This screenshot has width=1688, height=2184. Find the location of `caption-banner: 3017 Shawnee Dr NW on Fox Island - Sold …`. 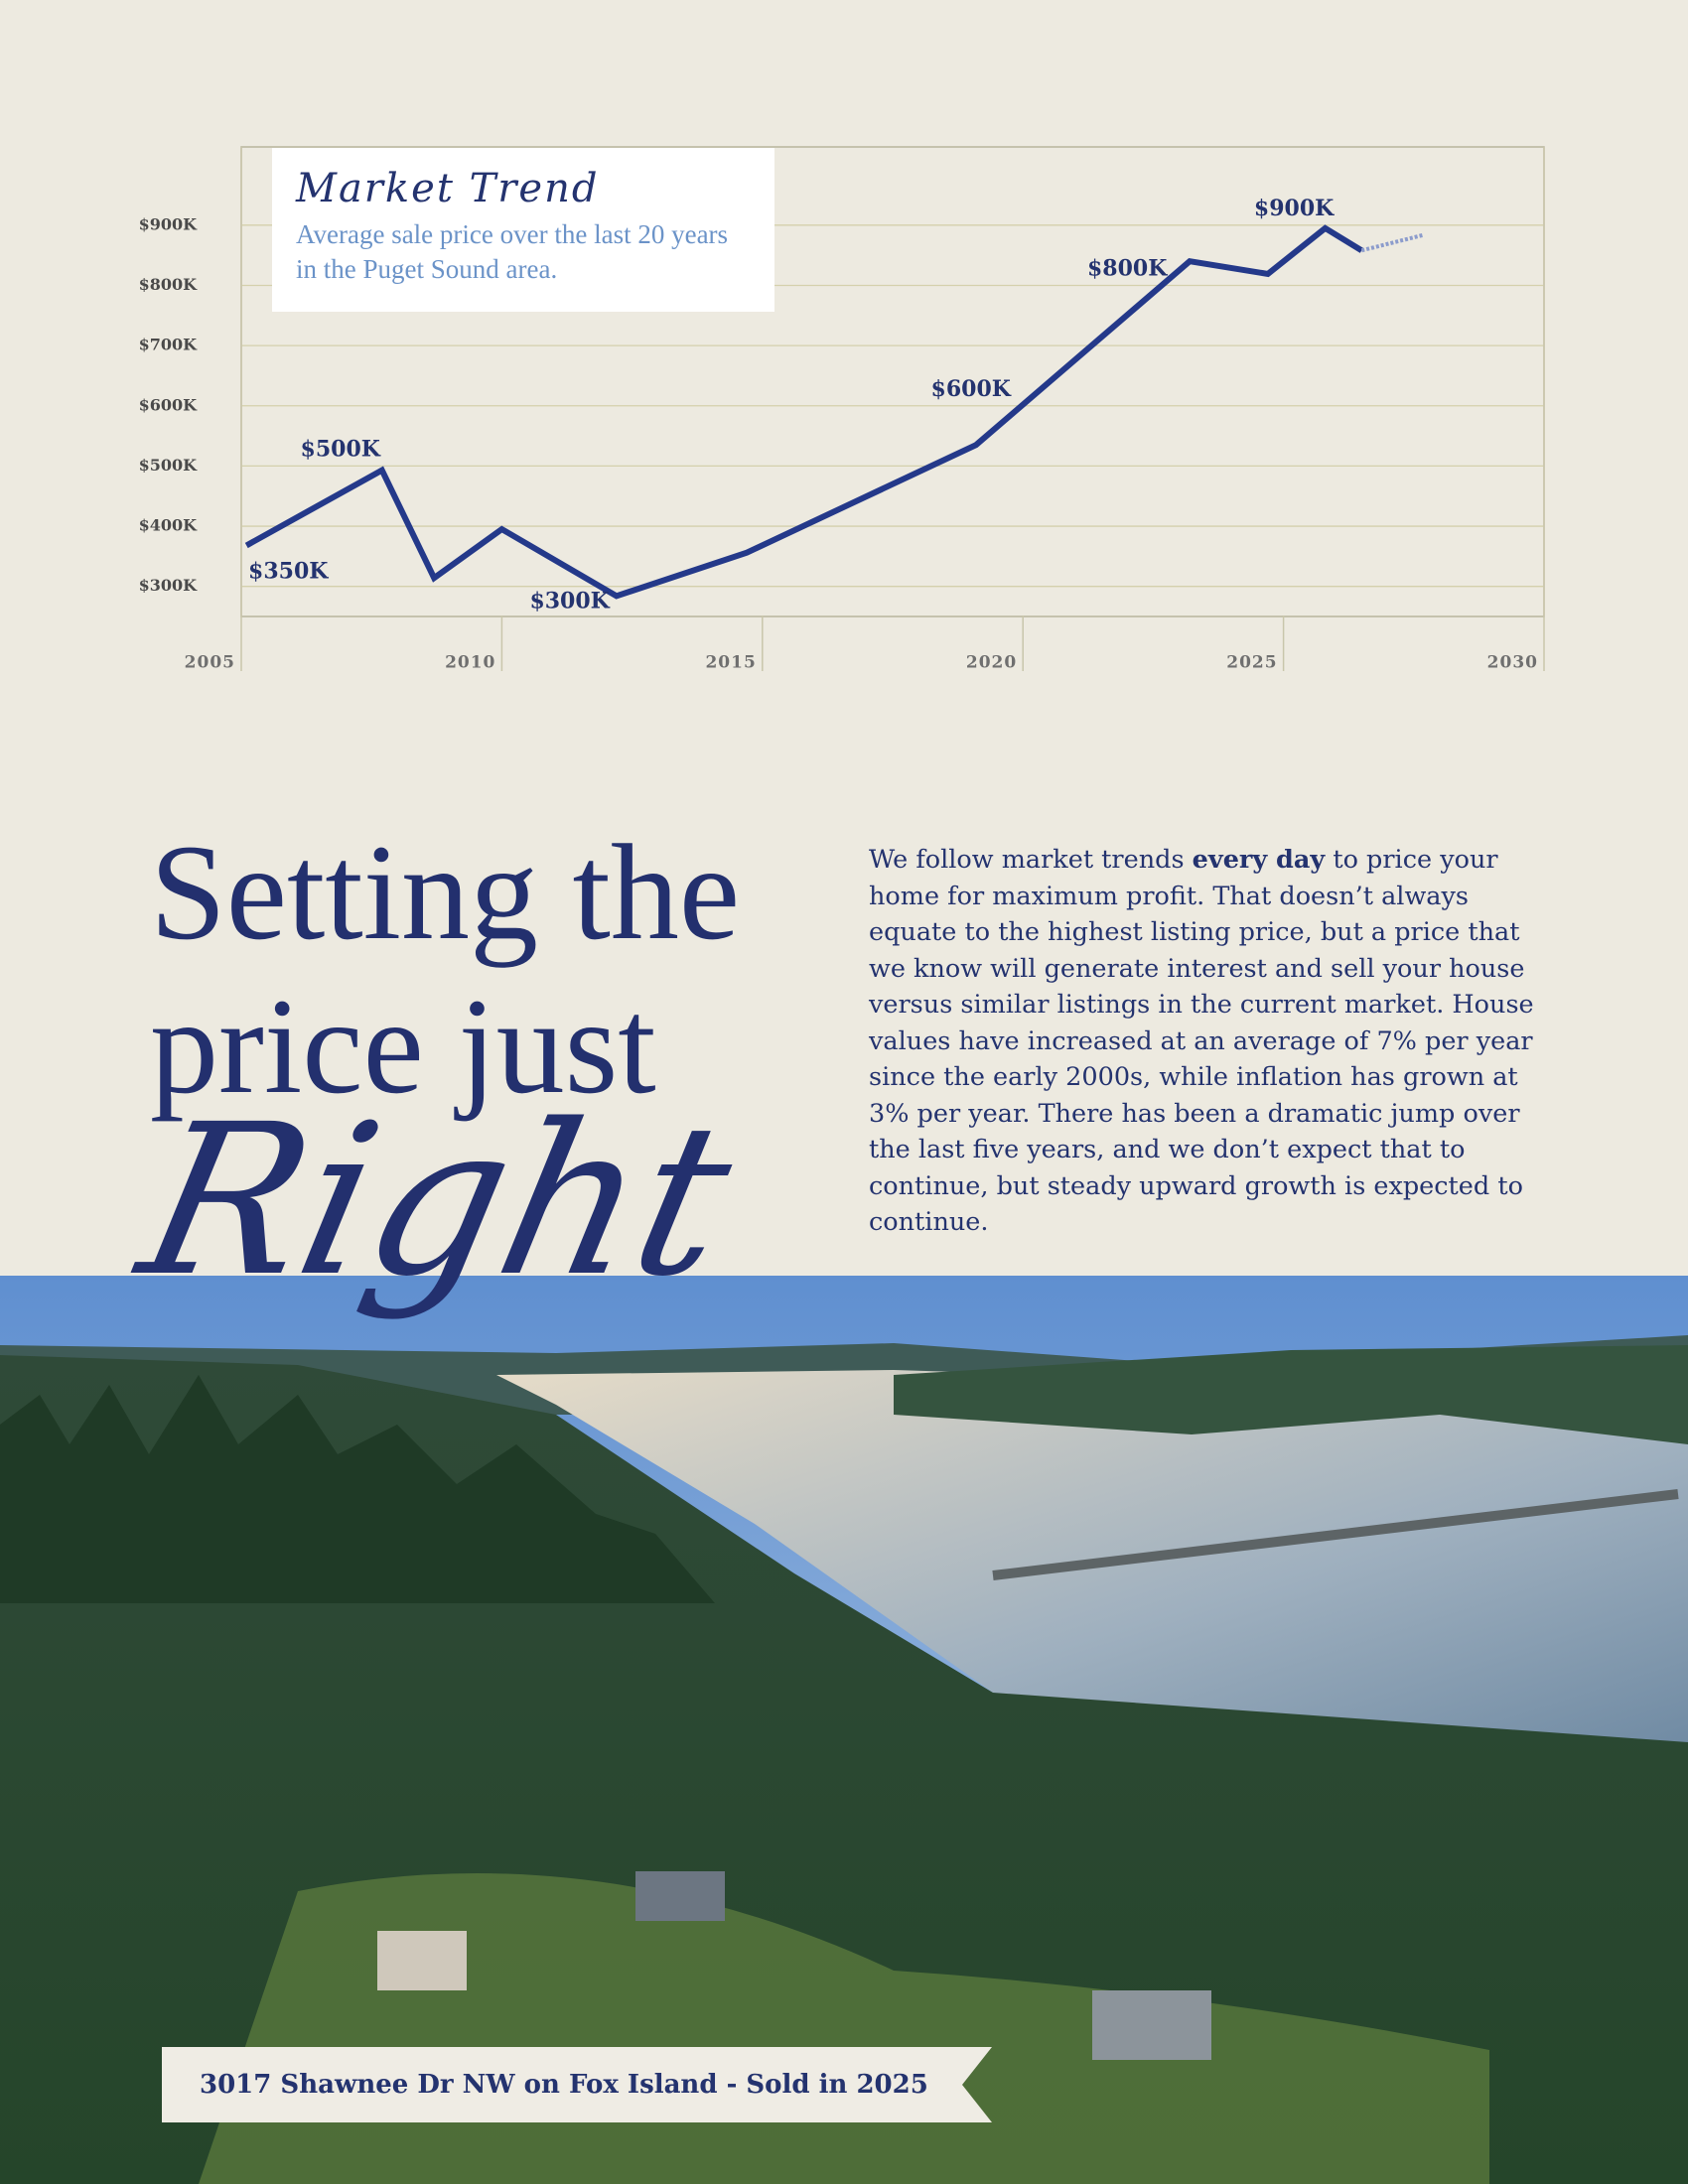

caption-banner: 3017 Shawnee Dr NW on Fox Island - Sold … is located at coordinates (577, 2084).